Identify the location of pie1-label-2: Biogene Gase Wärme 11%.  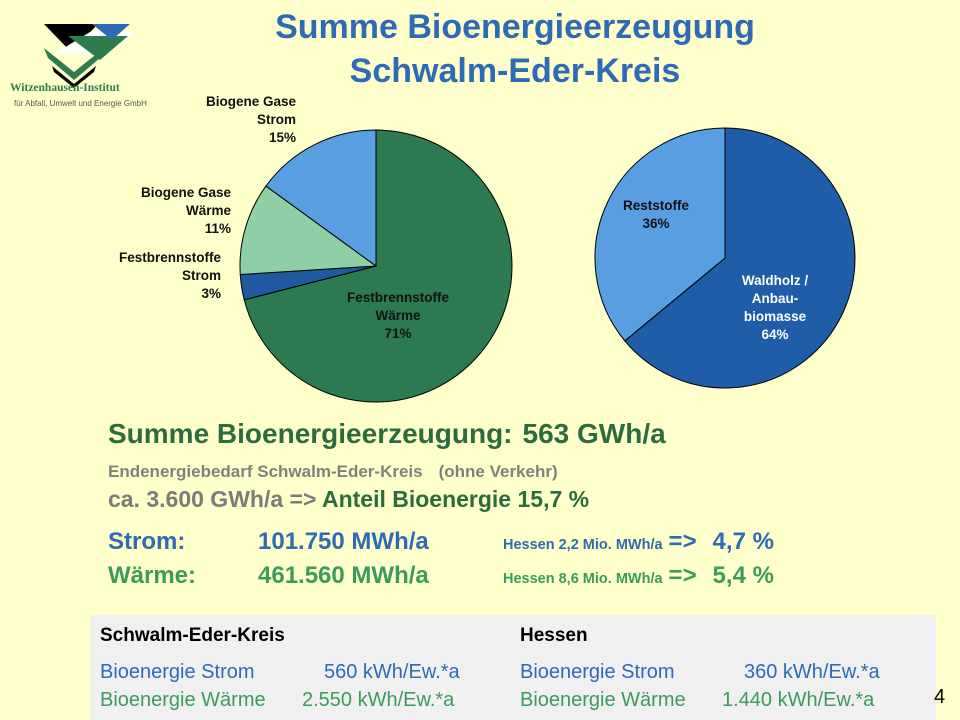
(186, 210).